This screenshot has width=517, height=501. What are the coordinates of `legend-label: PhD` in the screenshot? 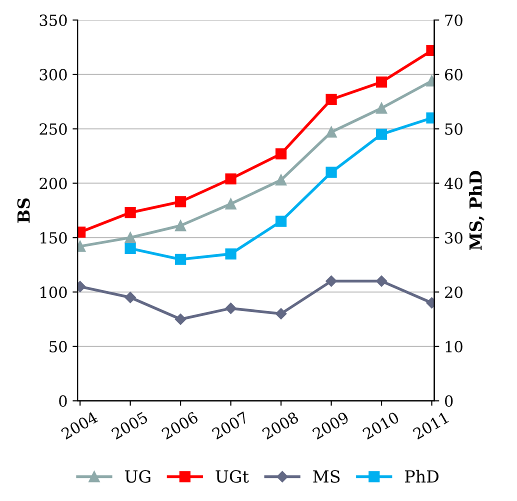 It's located at (421, 476).